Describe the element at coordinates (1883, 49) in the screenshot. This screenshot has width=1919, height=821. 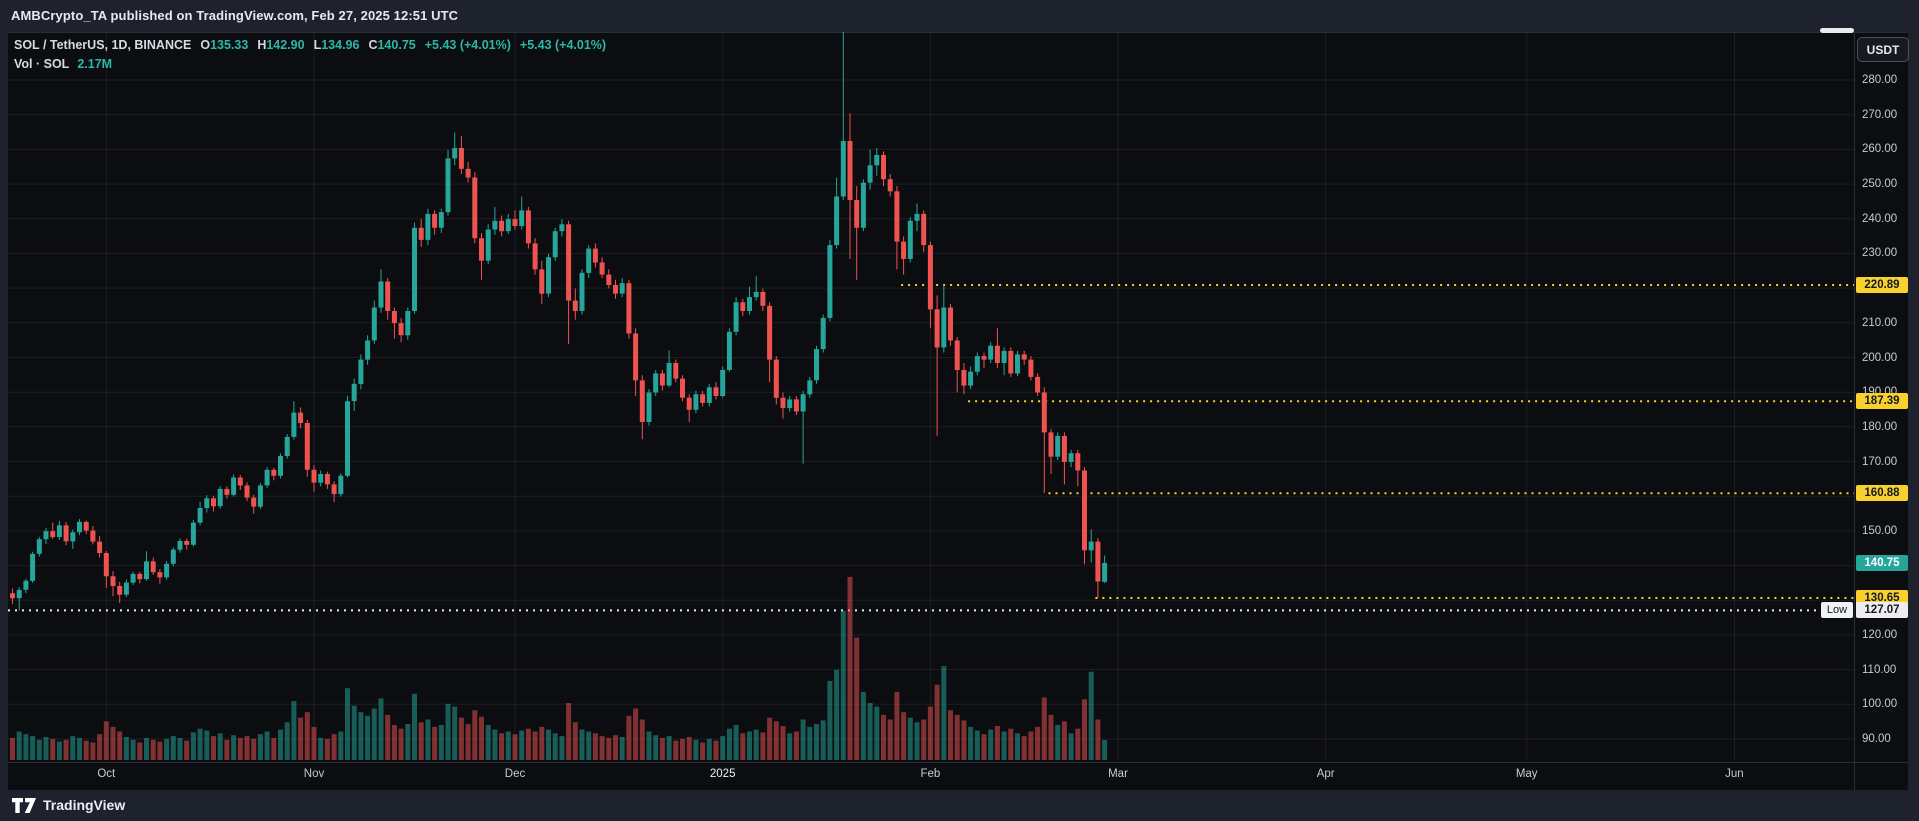
I see `currency-unit-button: USDT` at that location.